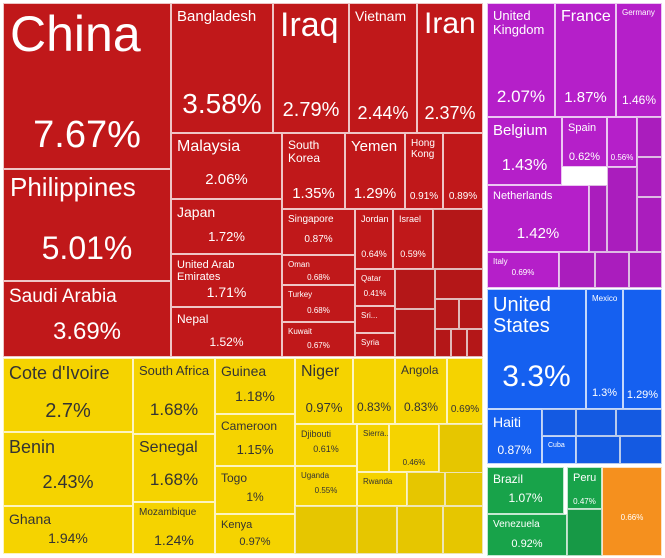 The height and width of the screenshot is (558, 665). What do you see at coordinates (174, 468) in the screenshot?
I see `treemap-tile-senegal: Senegal 1.68%` at bounding box center [174, 468].